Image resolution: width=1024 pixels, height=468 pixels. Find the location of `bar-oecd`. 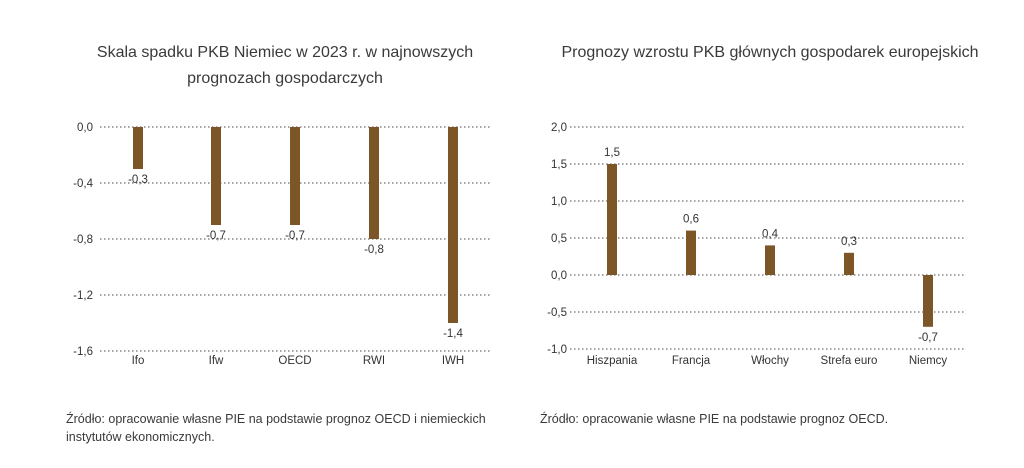

bar-oecd is located at coordinates (295, 176).